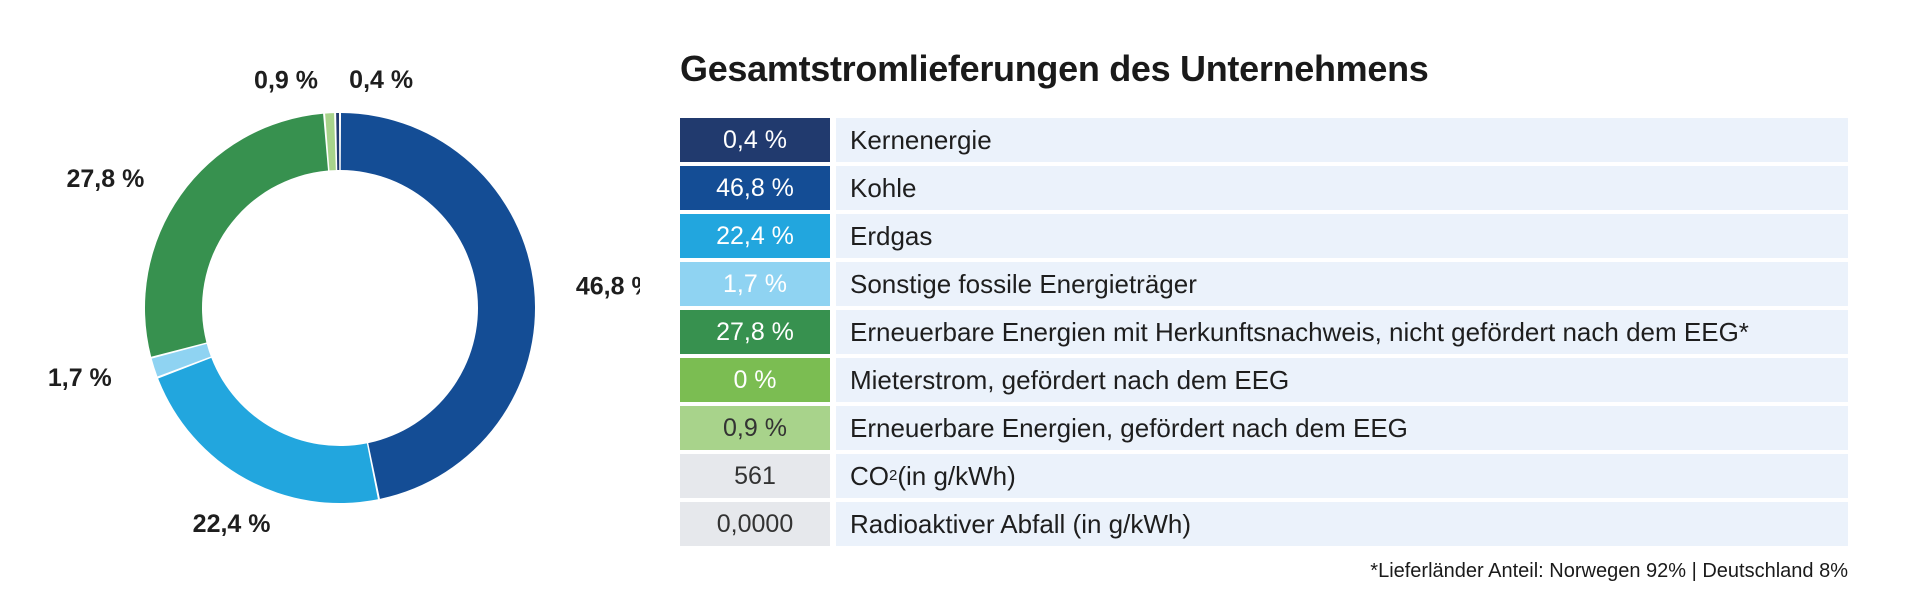 The width and height of the screenshot is (1920, 614). Describe the element at coordinates (1342, 284) in the screenshot. I see `legend-label: Sonstige fossile Energieträger` at that location.